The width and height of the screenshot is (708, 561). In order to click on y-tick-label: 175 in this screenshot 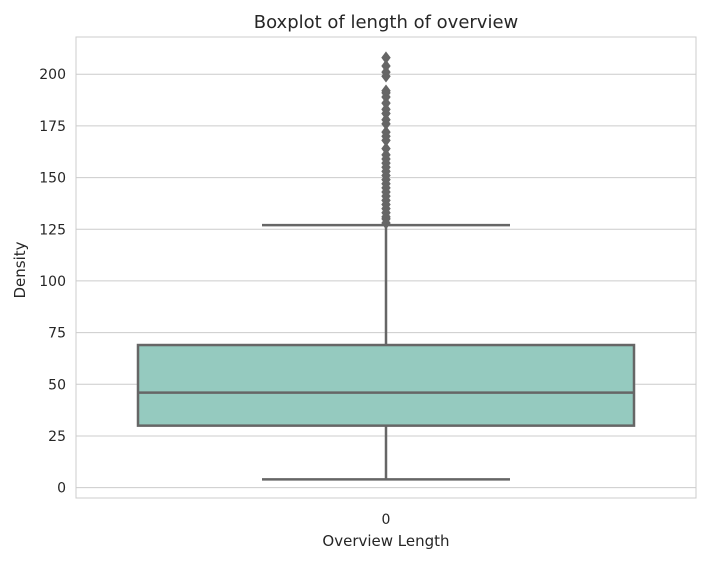, I will do `click(52, 127)`.